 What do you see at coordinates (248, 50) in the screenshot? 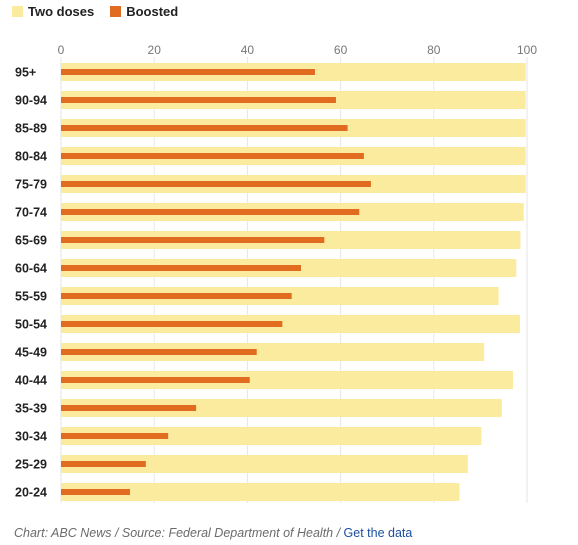
I see `x-tick-label-40: 40` at bounding box center [248, 50].